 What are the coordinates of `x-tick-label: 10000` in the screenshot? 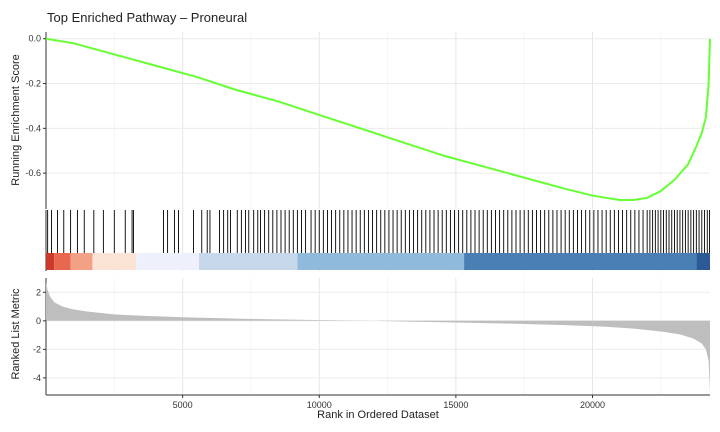 It's located at (319, 405).